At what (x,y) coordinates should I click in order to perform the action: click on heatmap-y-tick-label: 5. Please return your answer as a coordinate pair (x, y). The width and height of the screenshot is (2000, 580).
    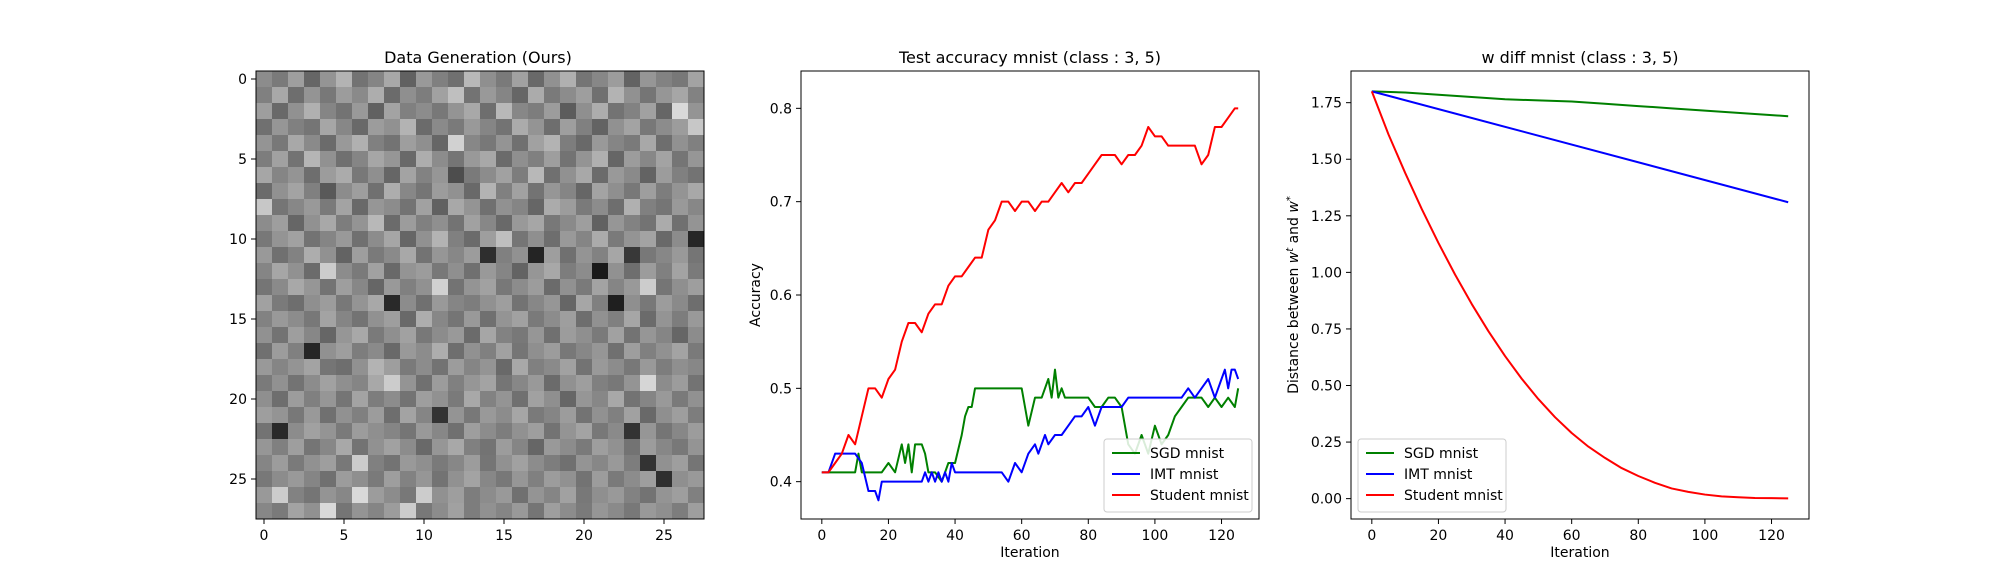
    Looking at the image, I should click on (242, 160).